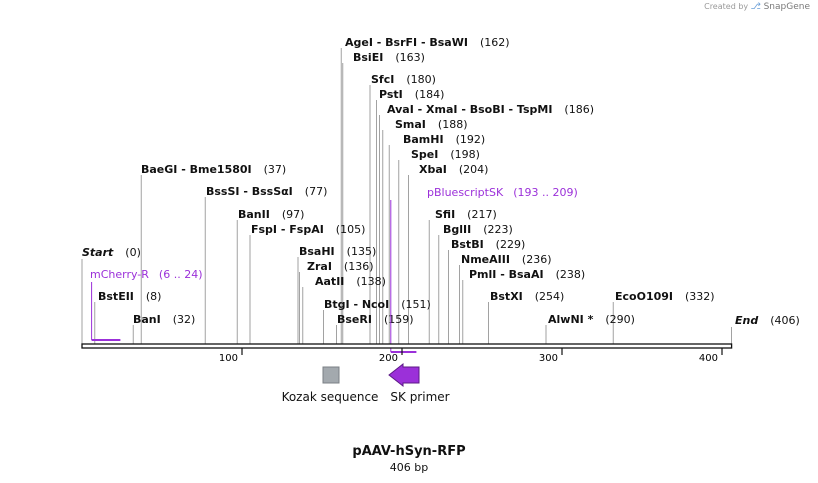  I want to click on enzyme-smai-label: SmaI, so click(410, 124).